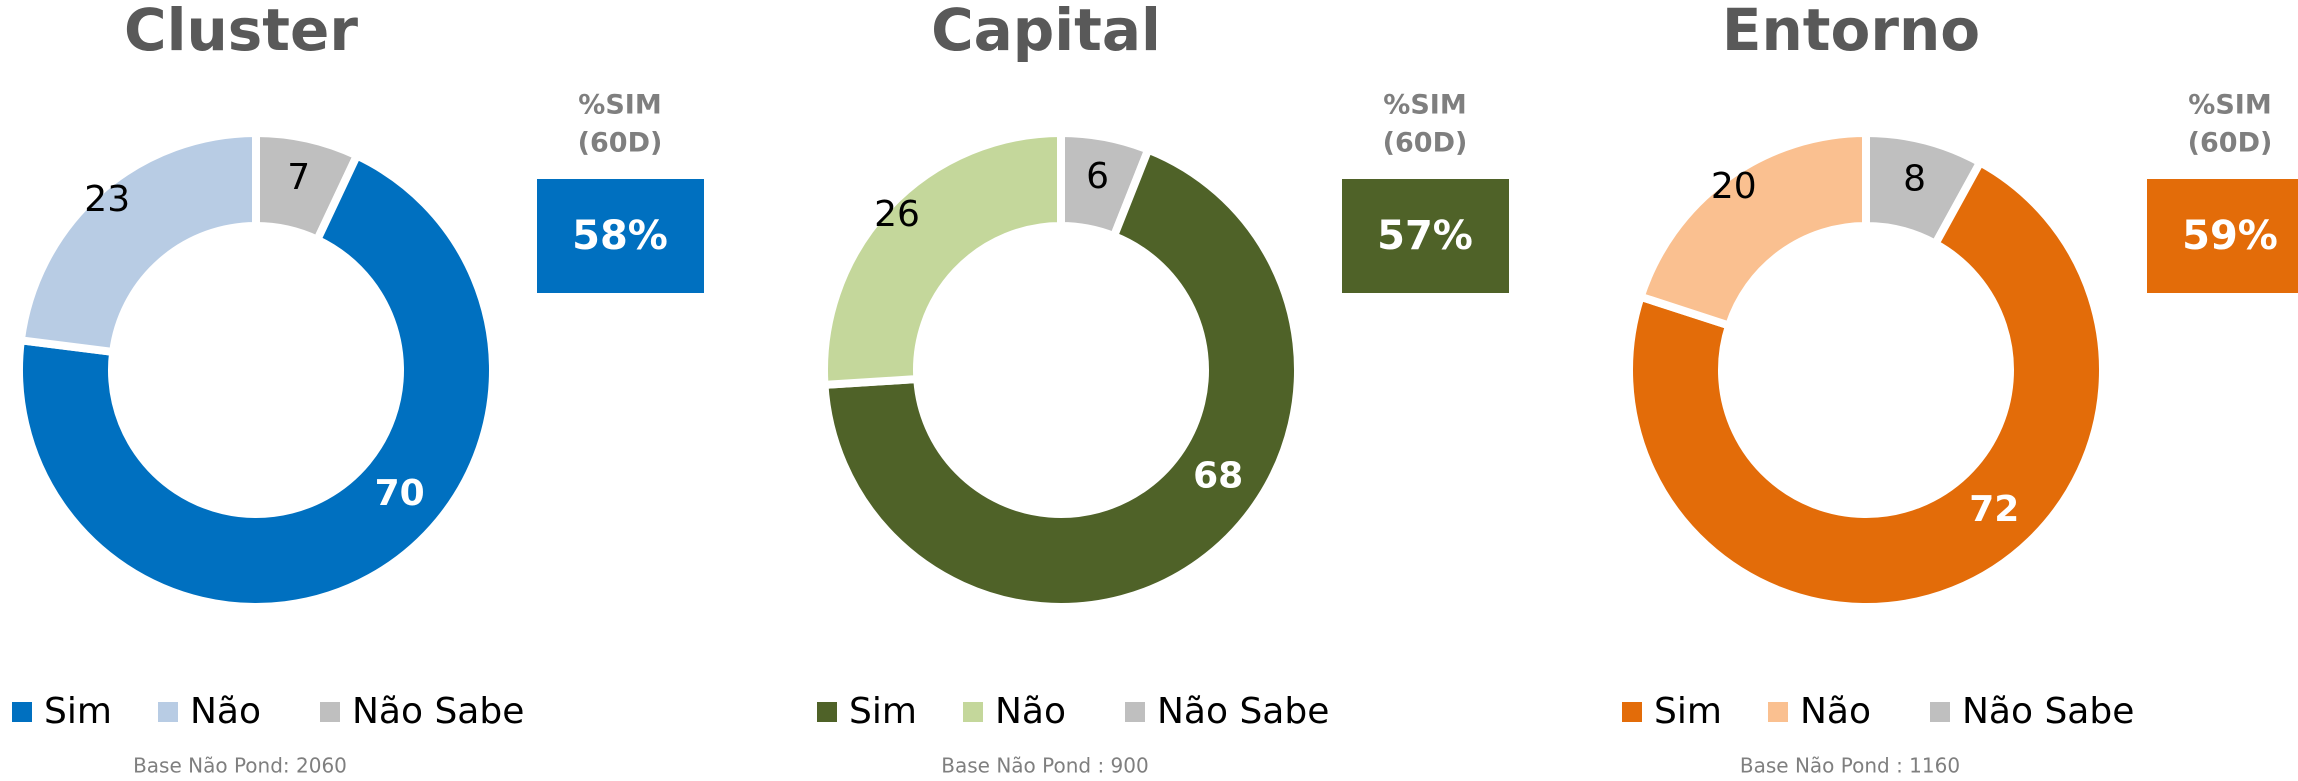 This screenshot has height=781, width=2298. I want to click on data-label: 26, so click(897, 214).